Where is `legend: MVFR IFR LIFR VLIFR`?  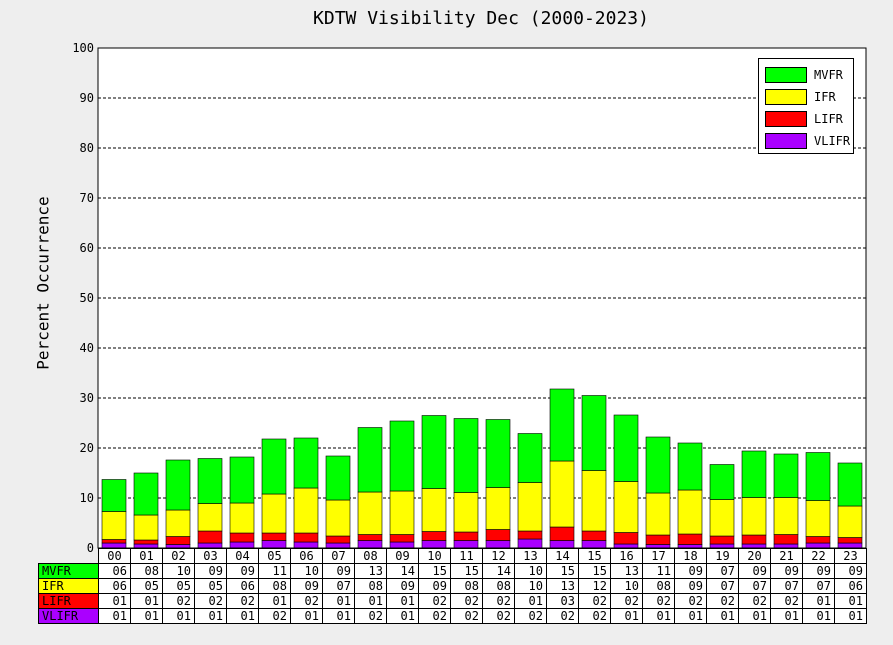 legend: MVFR IFR LIFR VLIFR is located at coordinates (806, 106).